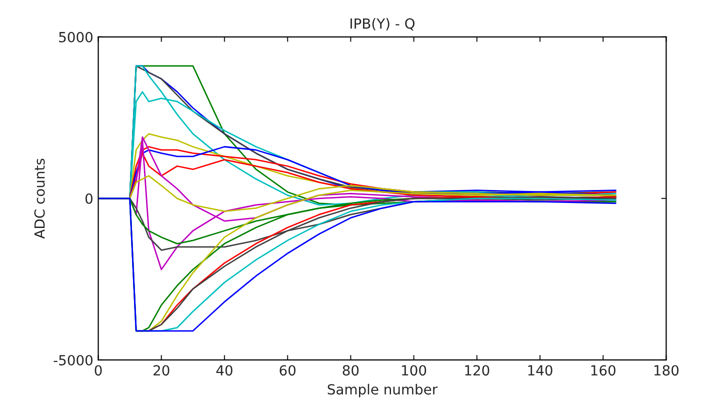 The width and height of the screenshot is (702, 410). I want to click on x-tick-label: 20, so click(162, 370).